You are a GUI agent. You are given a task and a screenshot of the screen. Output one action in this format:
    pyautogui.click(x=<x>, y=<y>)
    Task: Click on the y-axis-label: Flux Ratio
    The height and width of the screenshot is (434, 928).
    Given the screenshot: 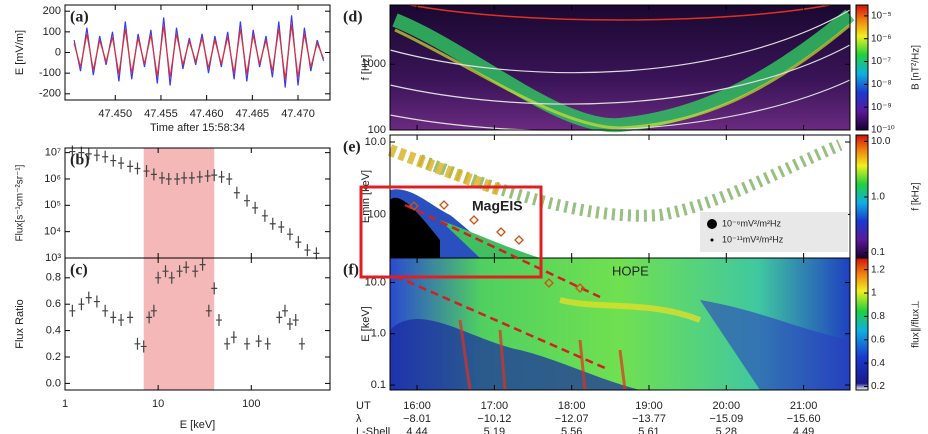 What is the action you would take?
    pyautogui.click(x=20, y=324)
    